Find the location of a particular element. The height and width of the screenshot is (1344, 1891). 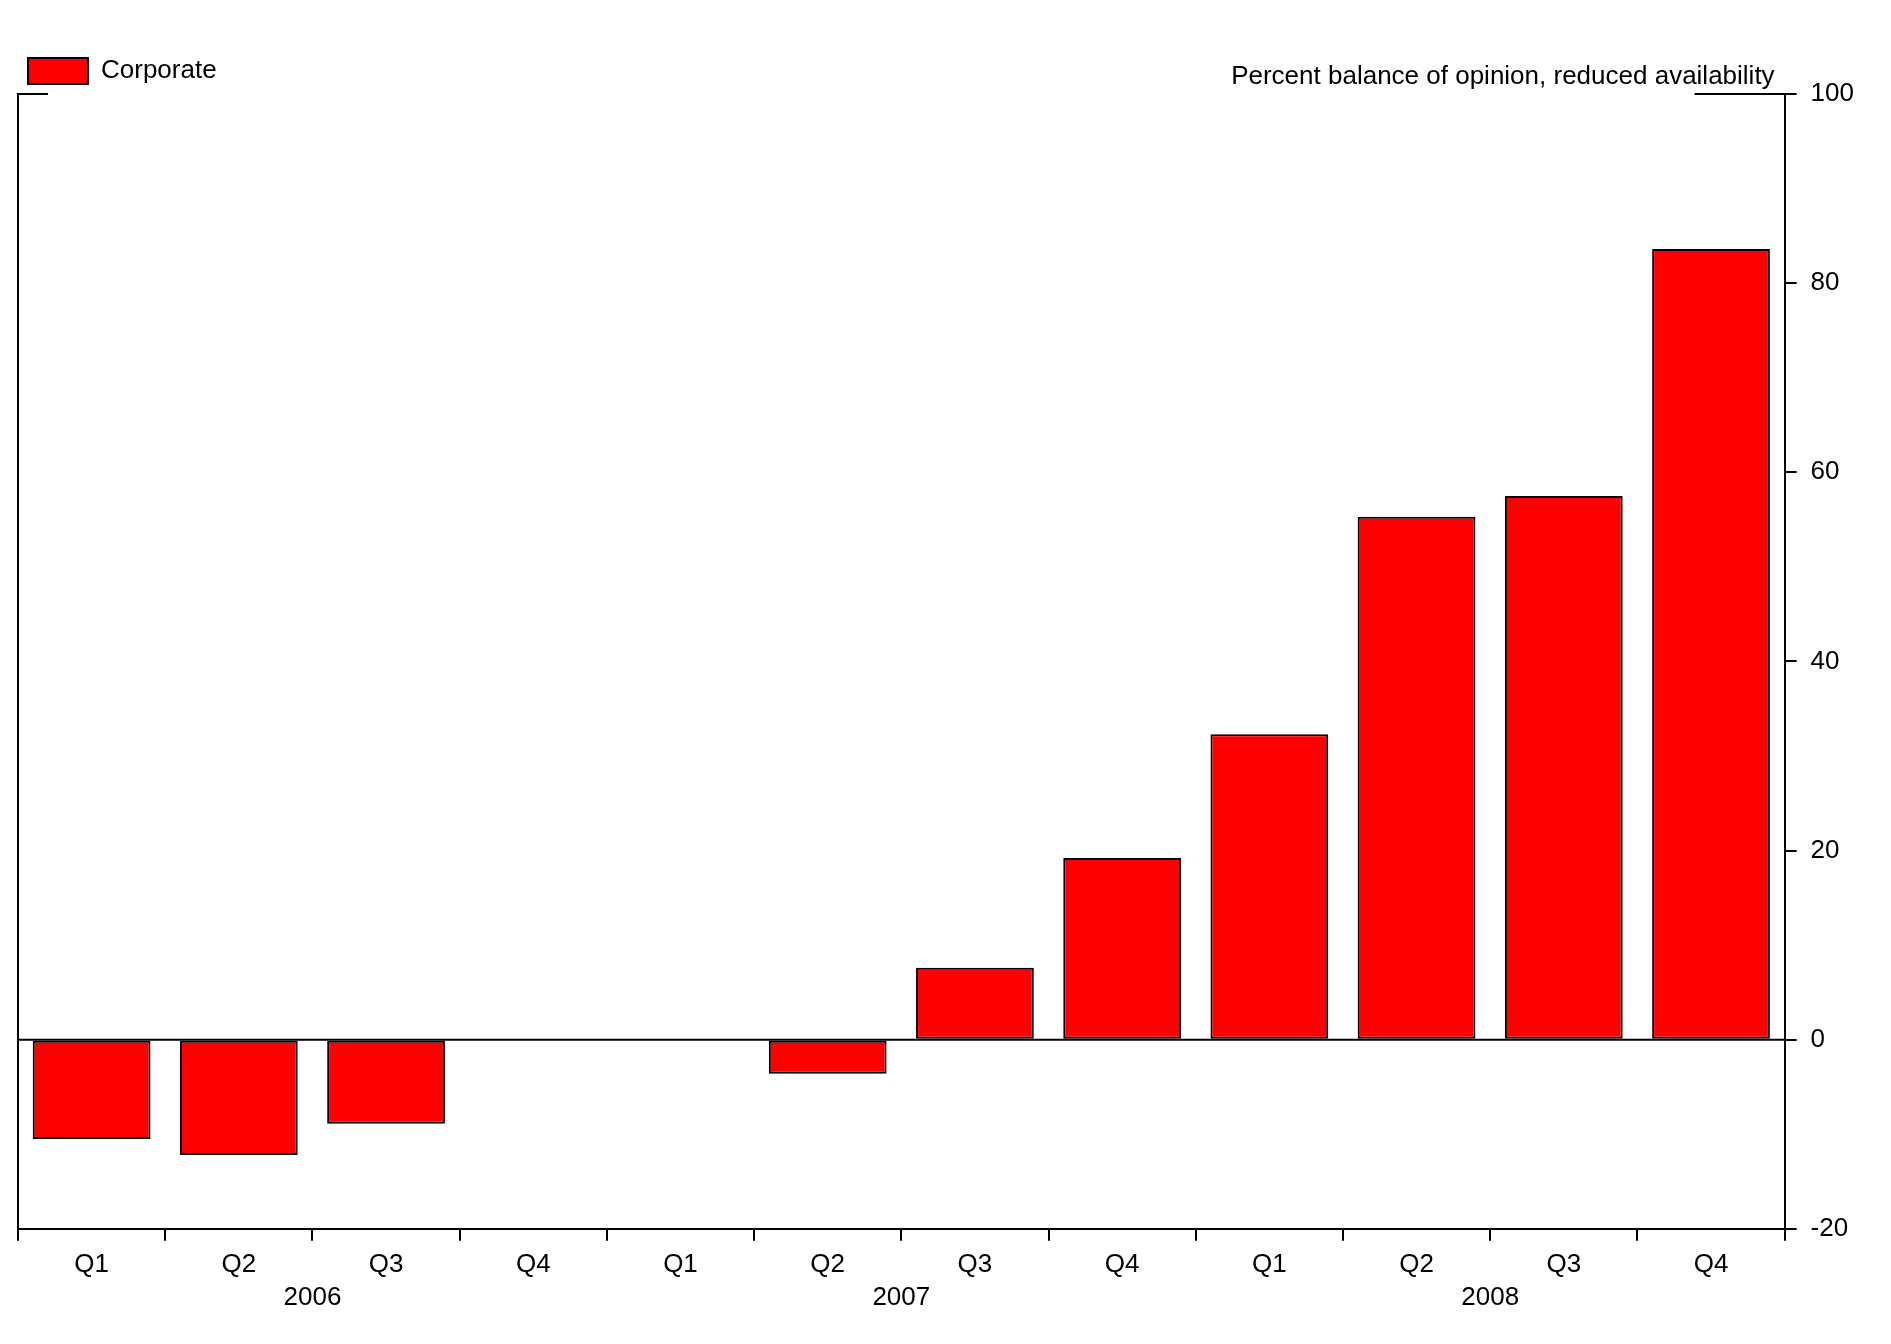

y-tick-label: 20 is located at coordinates (1825, 848).